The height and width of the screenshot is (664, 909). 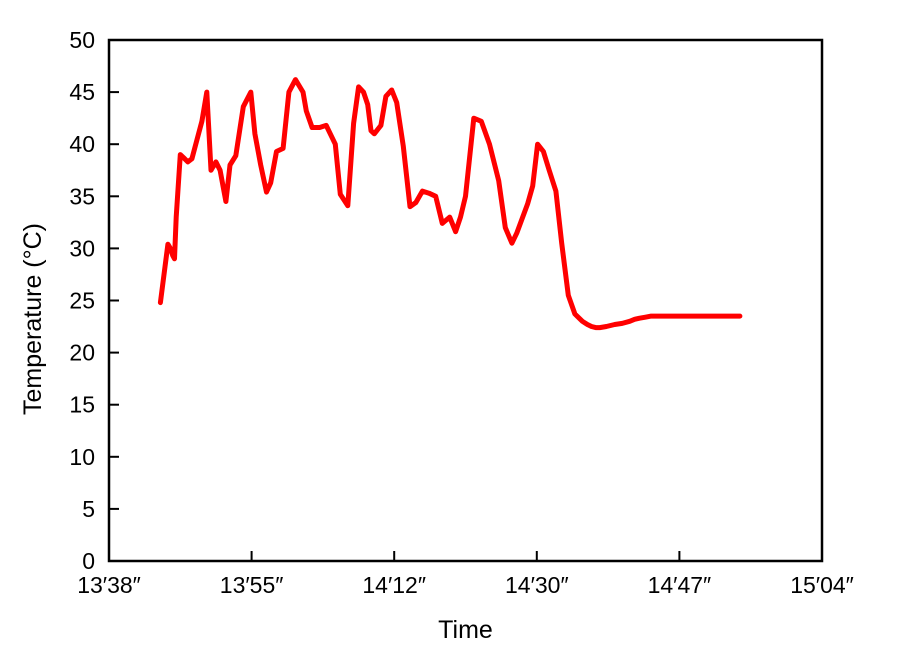 I want to click on y-axis-ticks: 0 5 10 15 20 25 30 35 40 45 50, so click(x=94, y=300).